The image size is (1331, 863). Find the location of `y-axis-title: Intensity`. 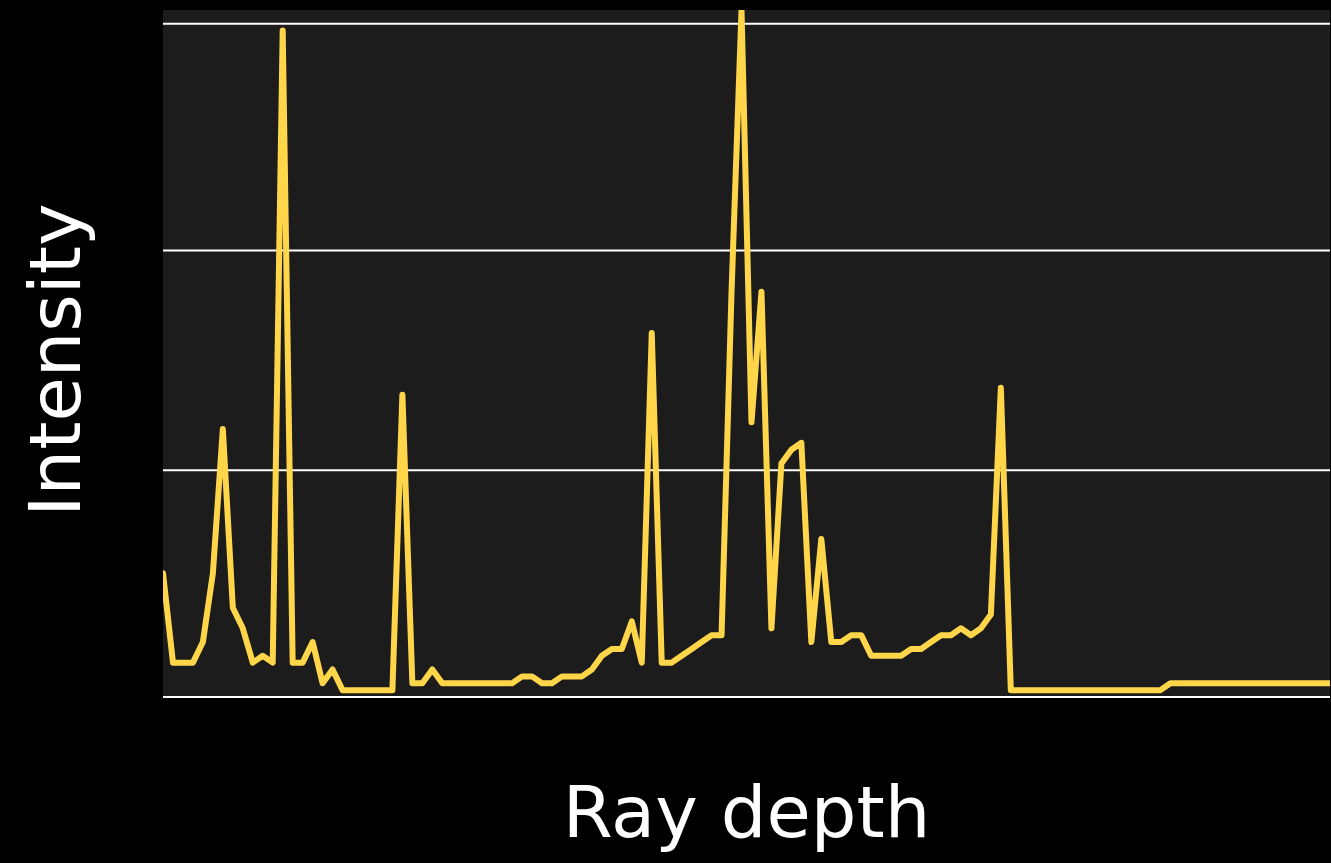

y-axis-title: Intensity is located at coordinates (55, 360).